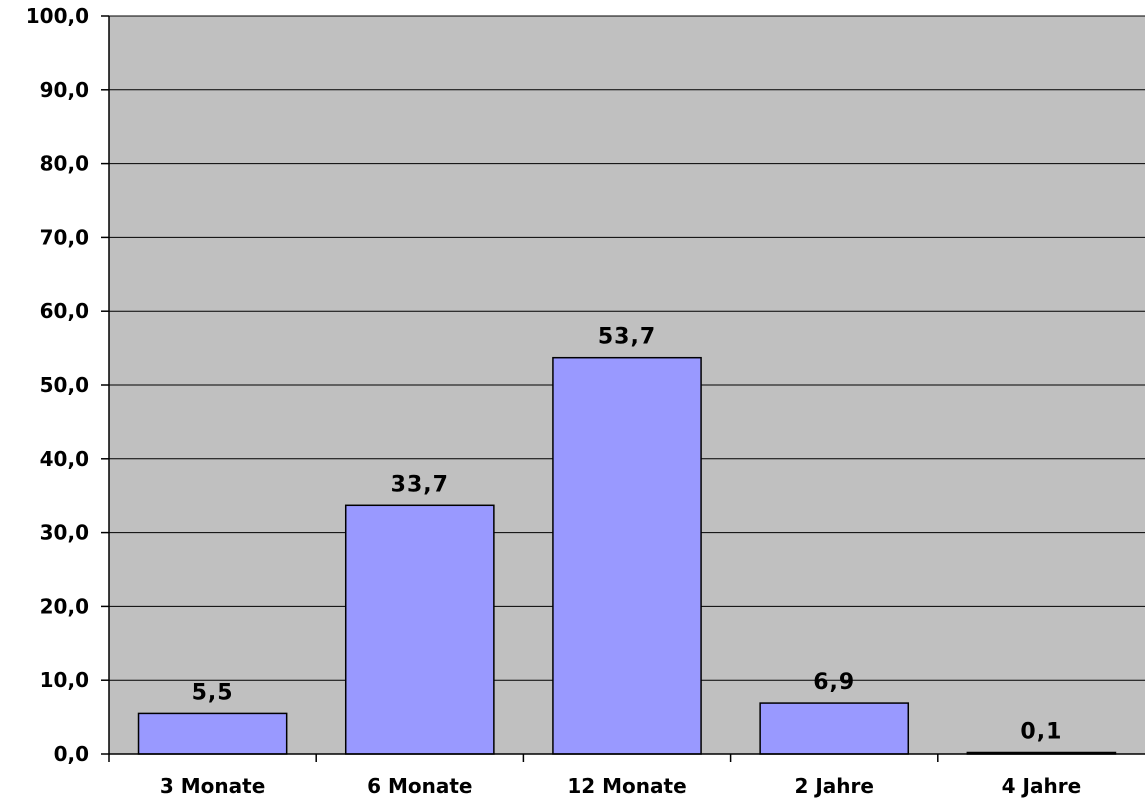 The height and width of the screenshot is (803, 1145). Describe the element at coordinates (64, 237) in the screenshot. I see `y-tick-label: 70,0` at that location.